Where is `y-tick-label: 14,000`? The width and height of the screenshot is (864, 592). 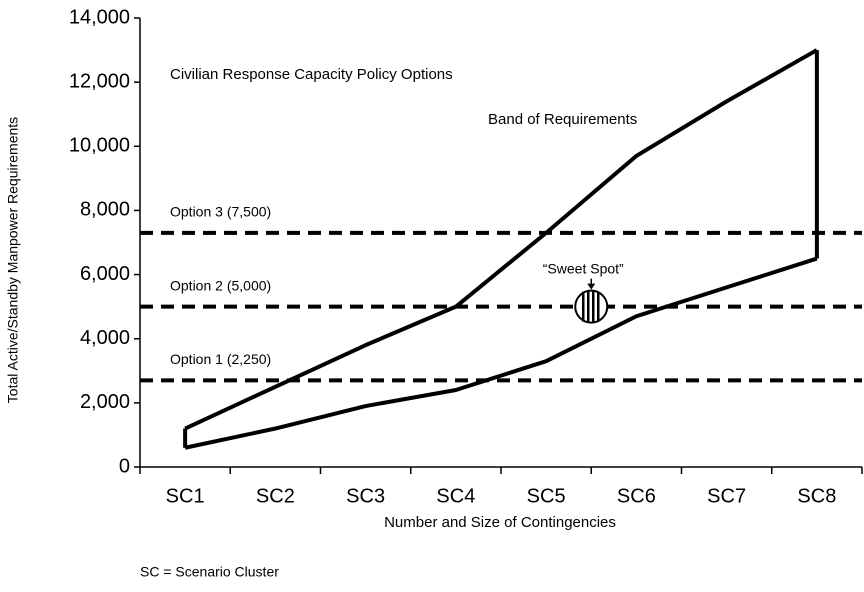
y-tick-label: 14,000 is located at coordinates (99, 17).